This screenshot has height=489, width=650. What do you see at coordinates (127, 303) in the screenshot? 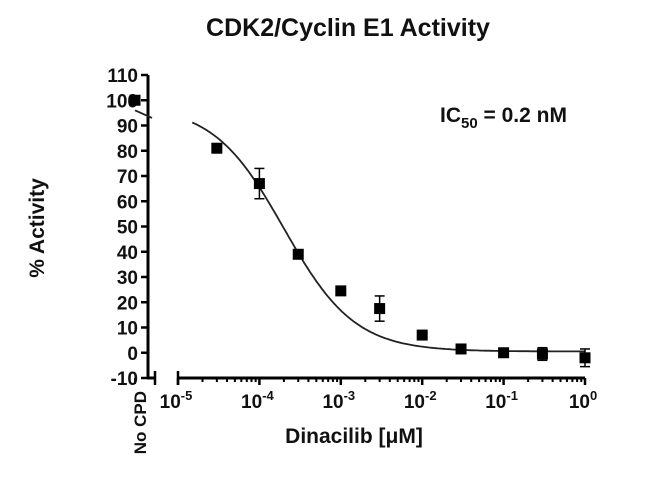
I see `y-tick-label: 20` at bounding box center [127, 303].